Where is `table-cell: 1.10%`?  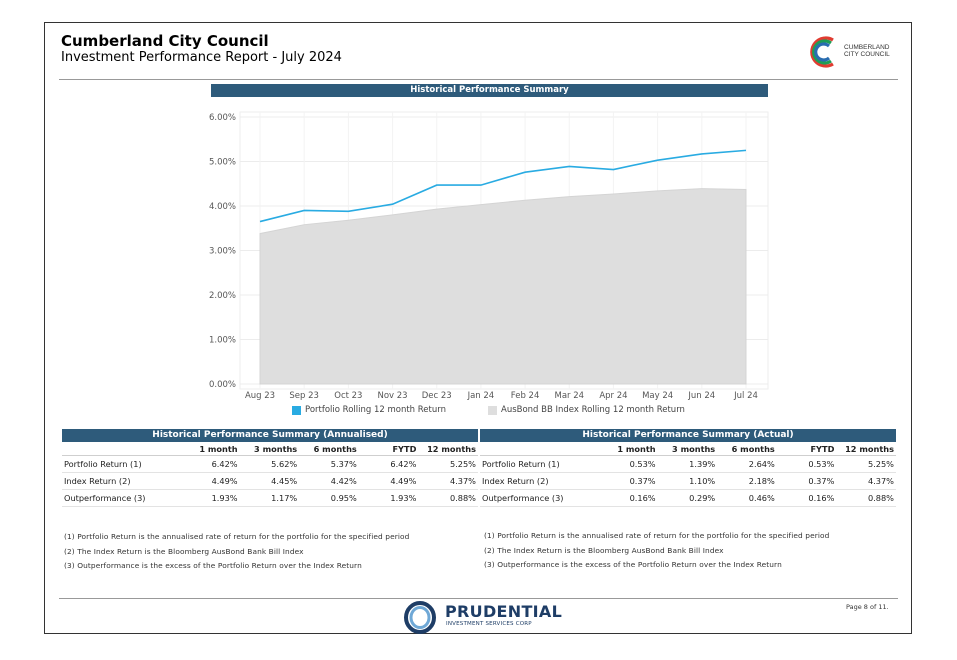
table-cell: 1.10% is located at coordinates (702, 481).